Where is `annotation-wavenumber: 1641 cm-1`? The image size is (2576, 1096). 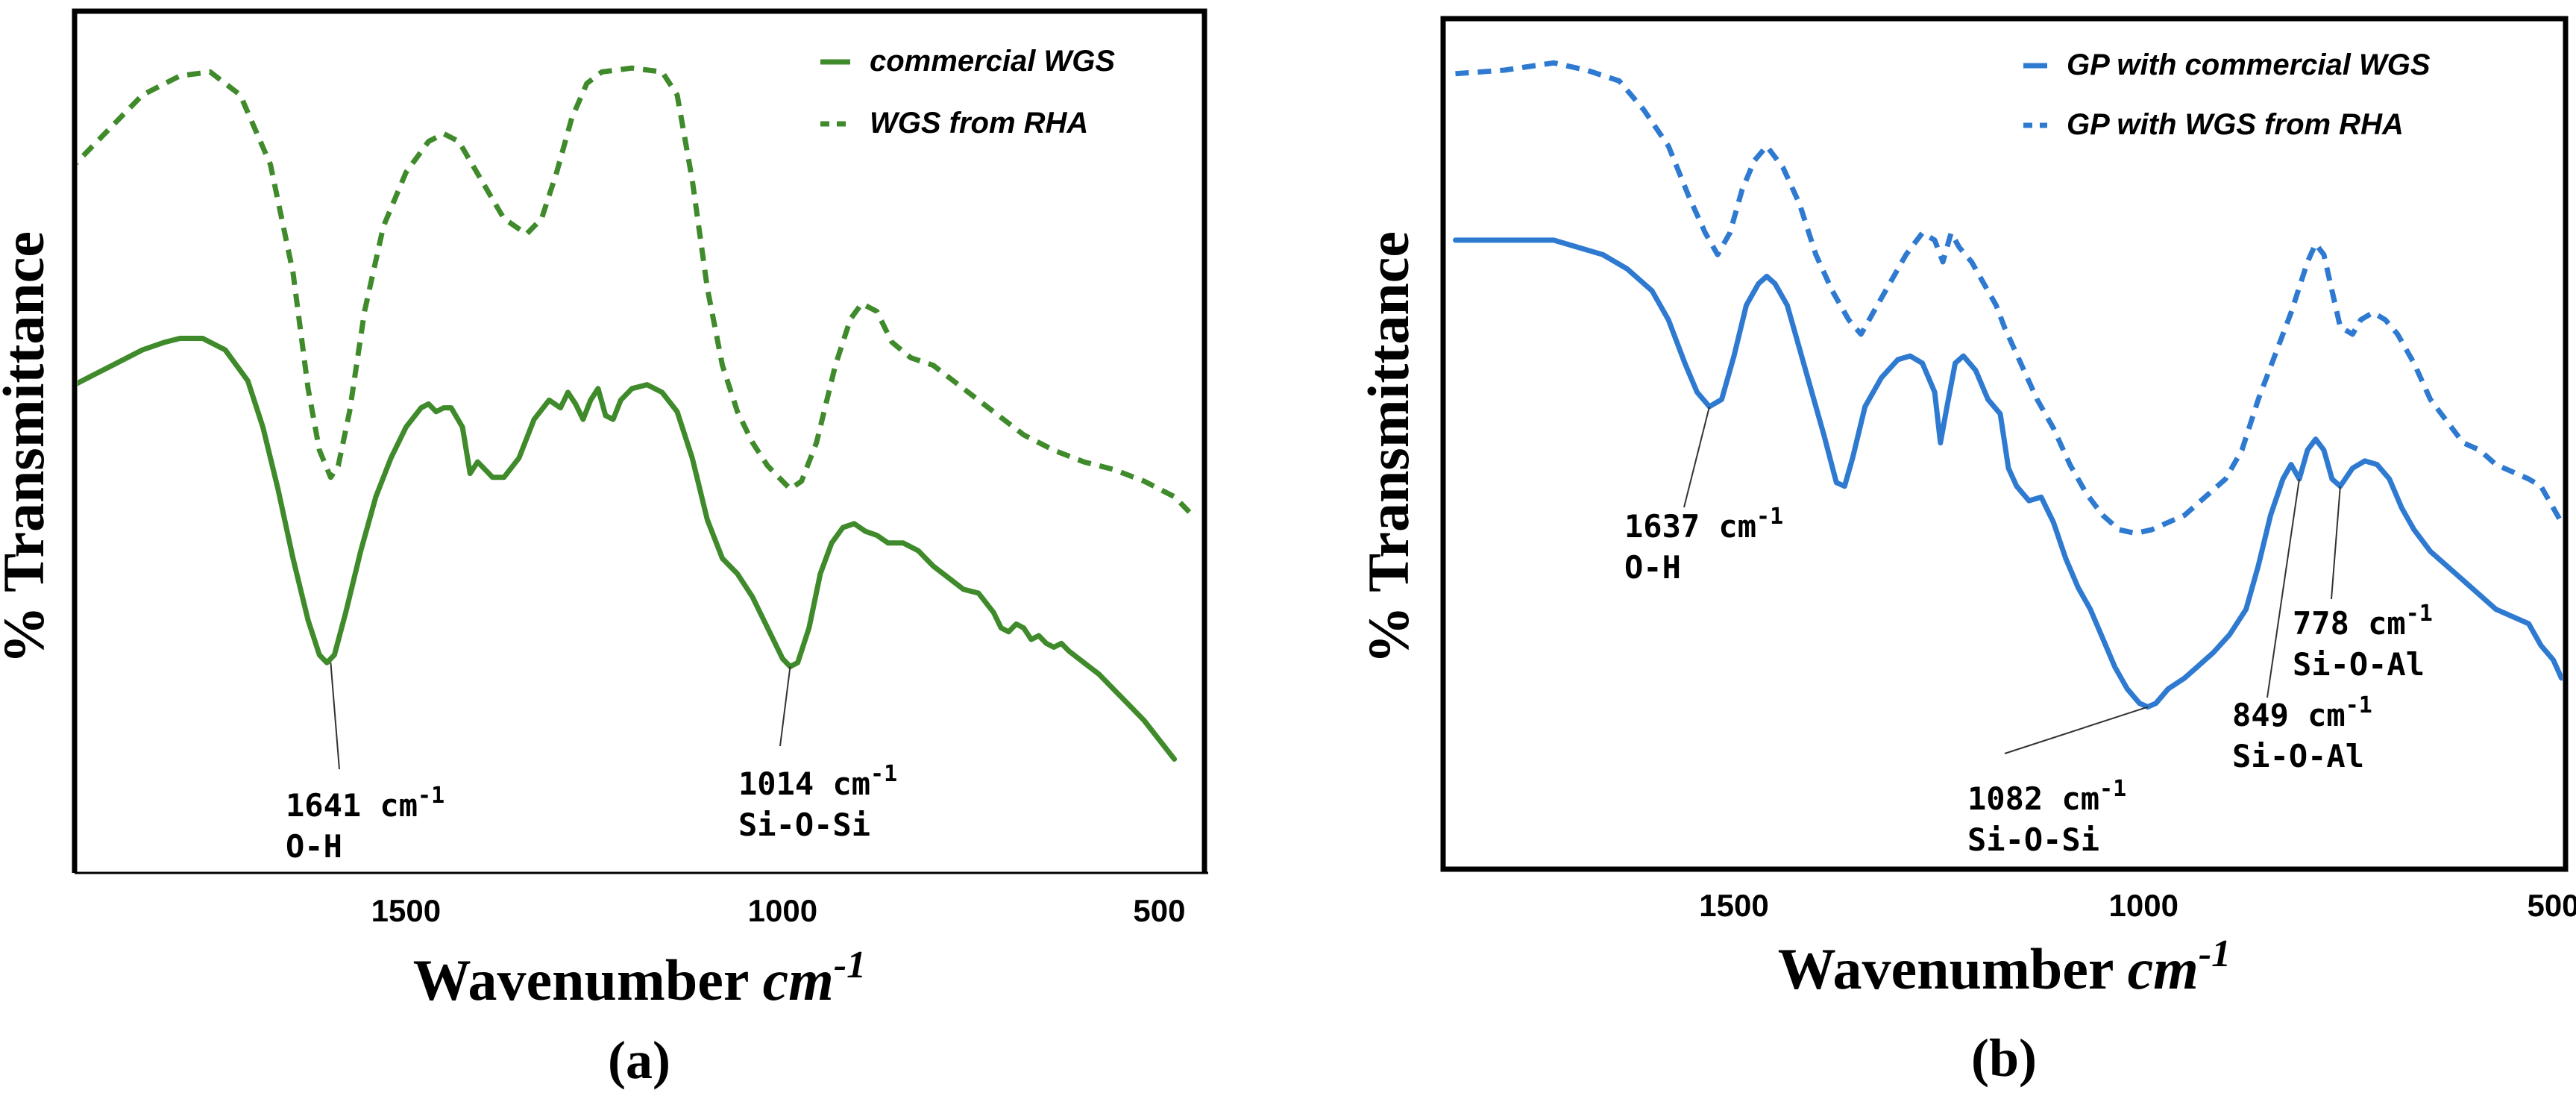
annotation-wavenumber: 1641 cm-1 is located at coordinates (365, 803).